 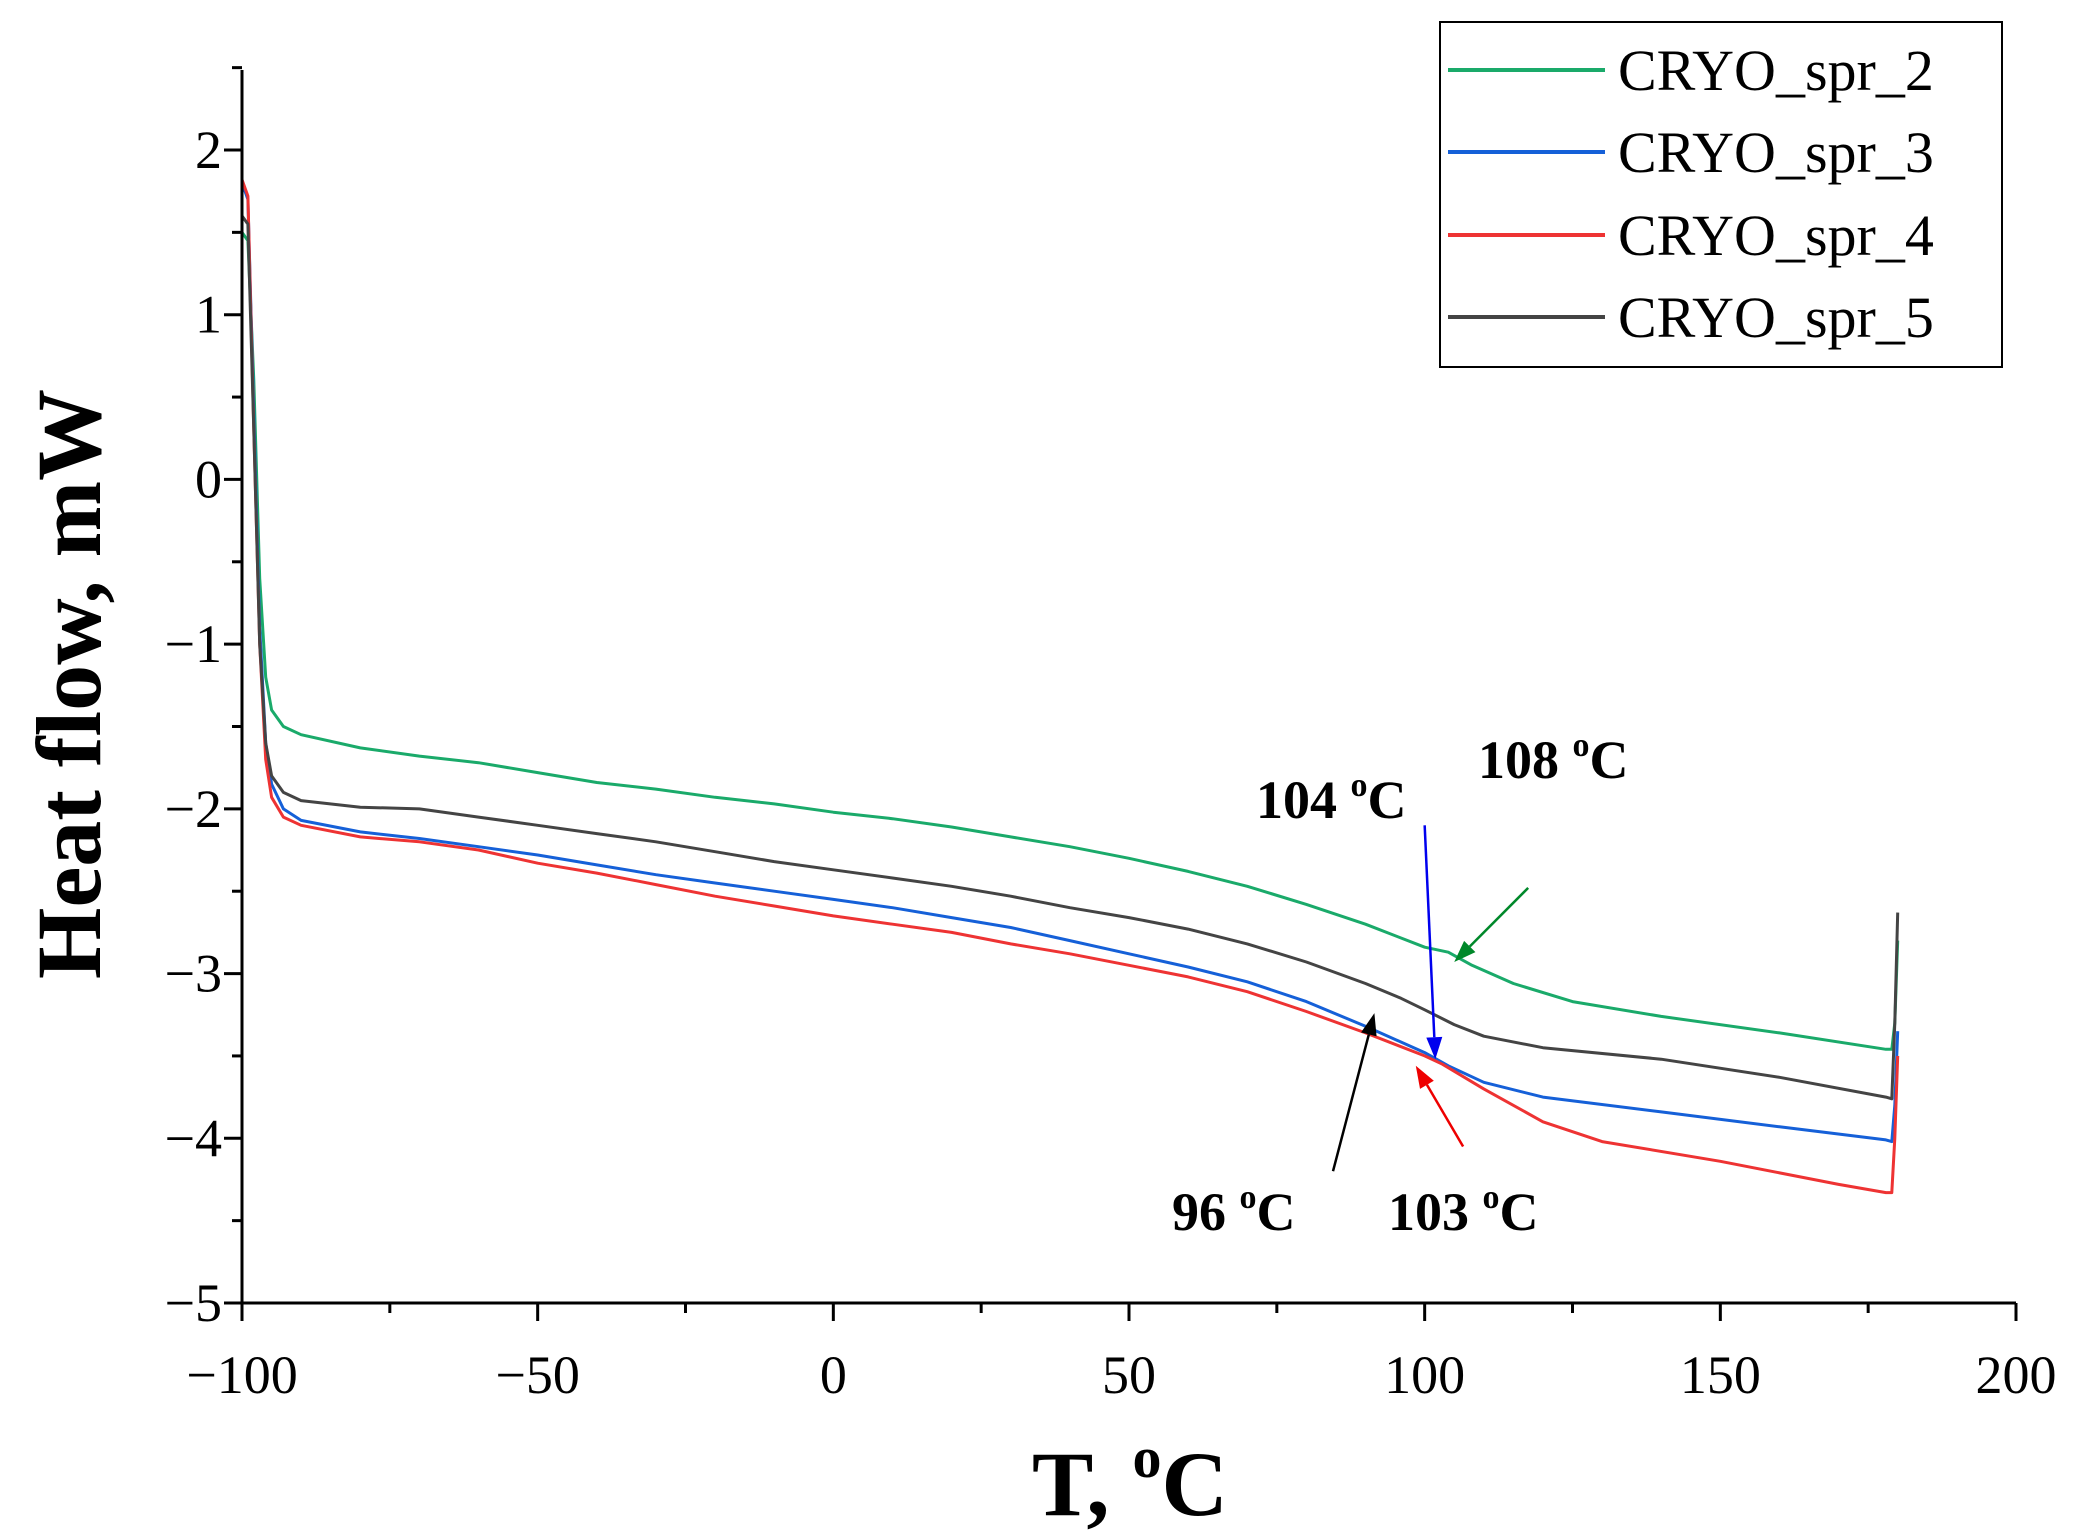 I want to click on x-axis-title-degree: o, so click(x=1147, y=1457).